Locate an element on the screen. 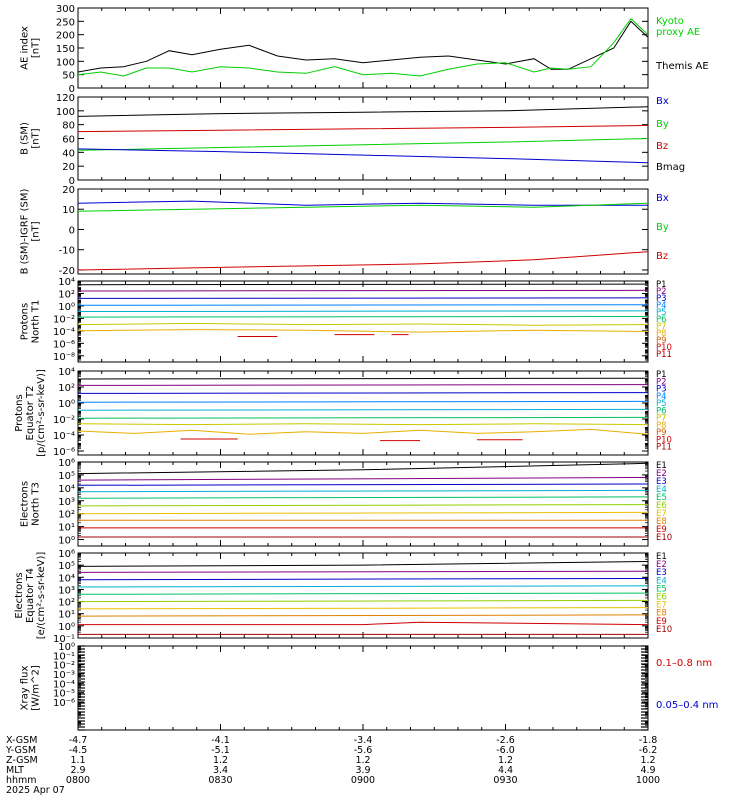 The height and width of the screenshot is (800, 750). y-tick-label: 250 is located at coordinates (65, 22).